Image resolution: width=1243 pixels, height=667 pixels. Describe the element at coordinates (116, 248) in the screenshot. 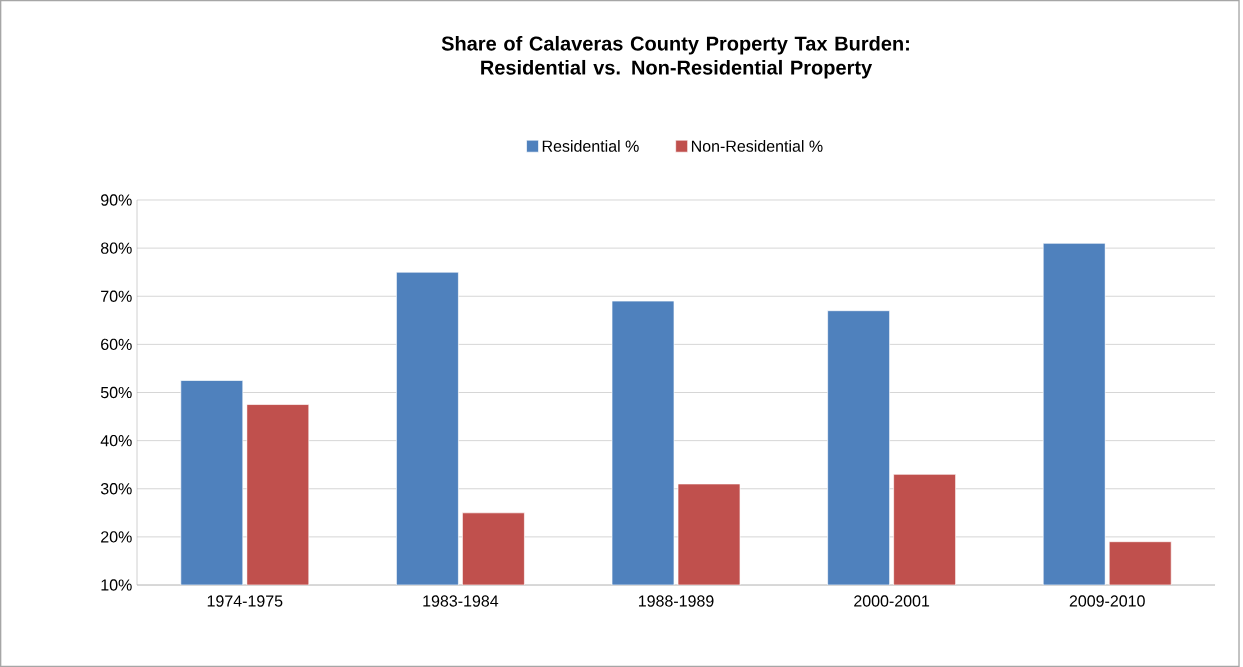

I see `y-tick-label: 80%` at that location.